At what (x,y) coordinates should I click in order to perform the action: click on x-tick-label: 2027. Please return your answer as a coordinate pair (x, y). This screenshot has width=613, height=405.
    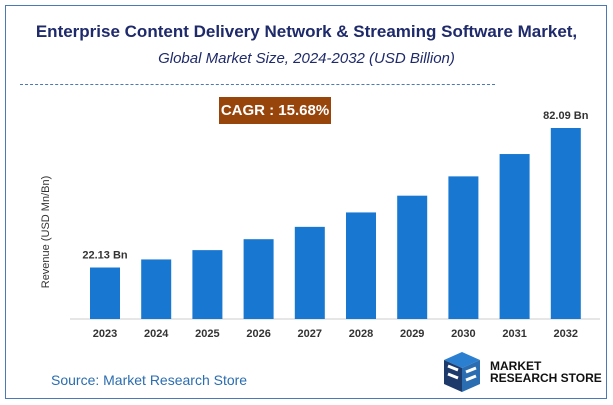
    Looking at the image, I should click on (310, 334).